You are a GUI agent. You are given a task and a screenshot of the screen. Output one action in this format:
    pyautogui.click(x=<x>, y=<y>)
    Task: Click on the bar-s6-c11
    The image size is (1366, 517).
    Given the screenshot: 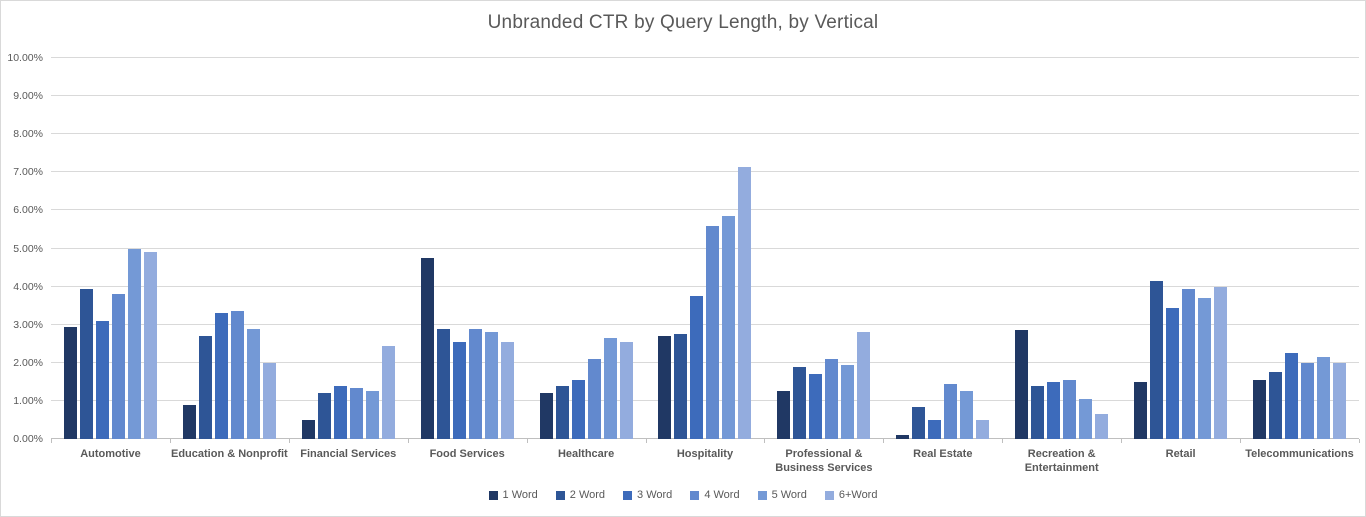 What is the action you would take?
    pyautogui.click(x=1340, y=400)
    